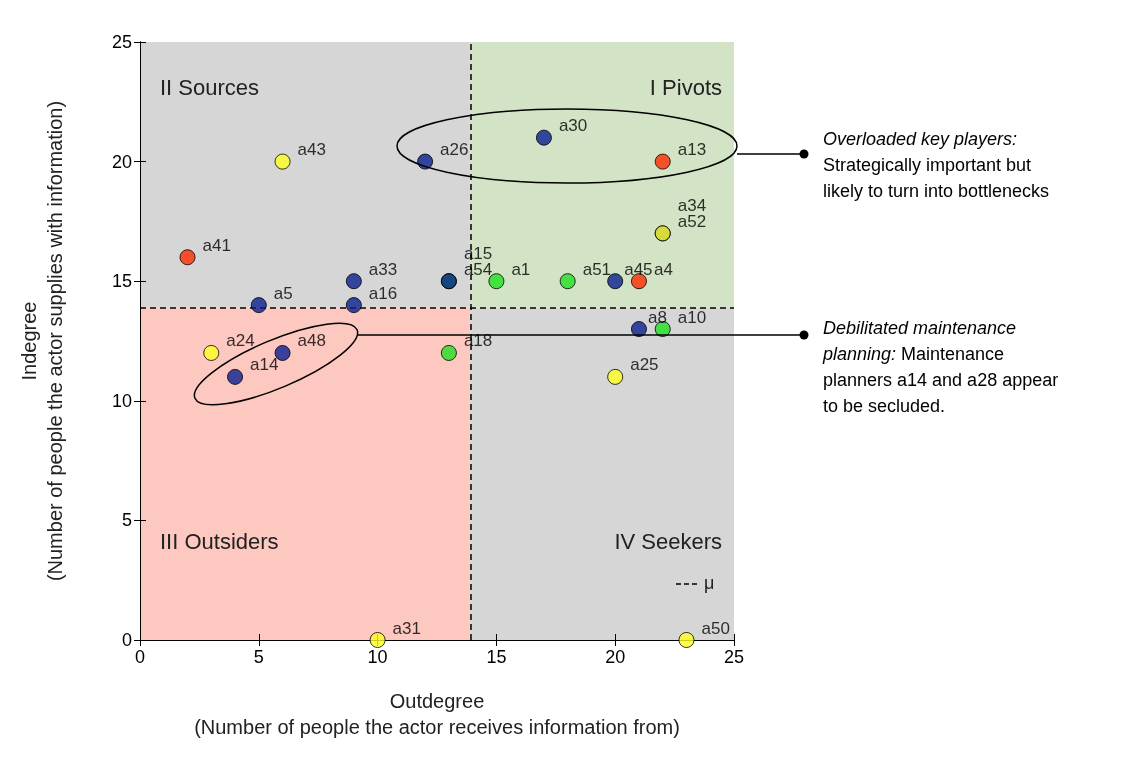 The width and height of the screenshot is (1130, 763). Describe the element at coordinates (437, 714) in the screenshot. I see `x-axis-title: Outdegree (Number of people the actor receives information from)` at that location.